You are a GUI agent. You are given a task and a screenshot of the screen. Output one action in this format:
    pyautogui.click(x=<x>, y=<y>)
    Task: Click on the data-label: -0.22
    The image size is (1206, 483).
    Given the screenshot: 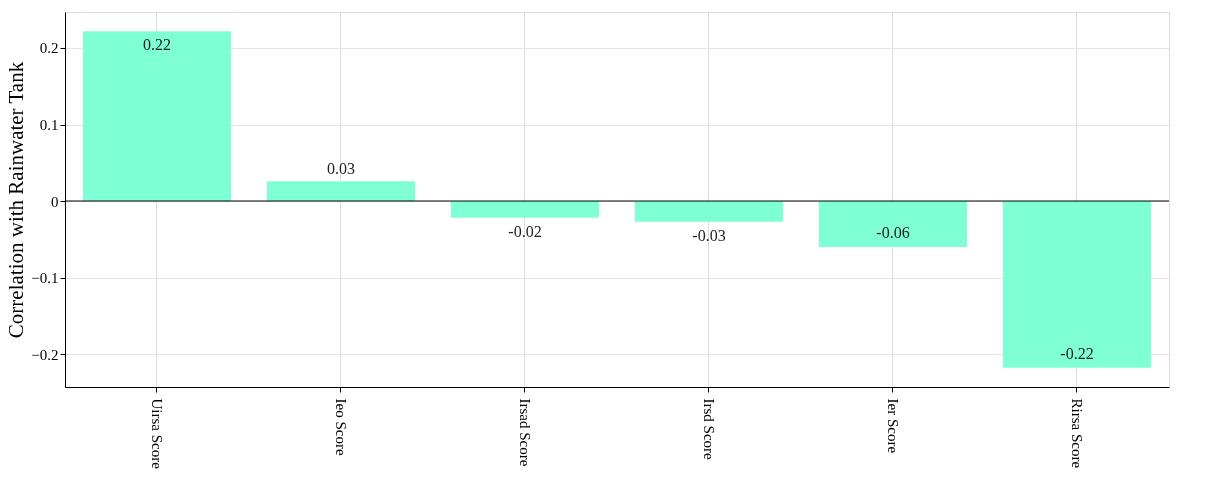 What is the action you would take?
    pyautogui.click(x=1077, y=353)
    